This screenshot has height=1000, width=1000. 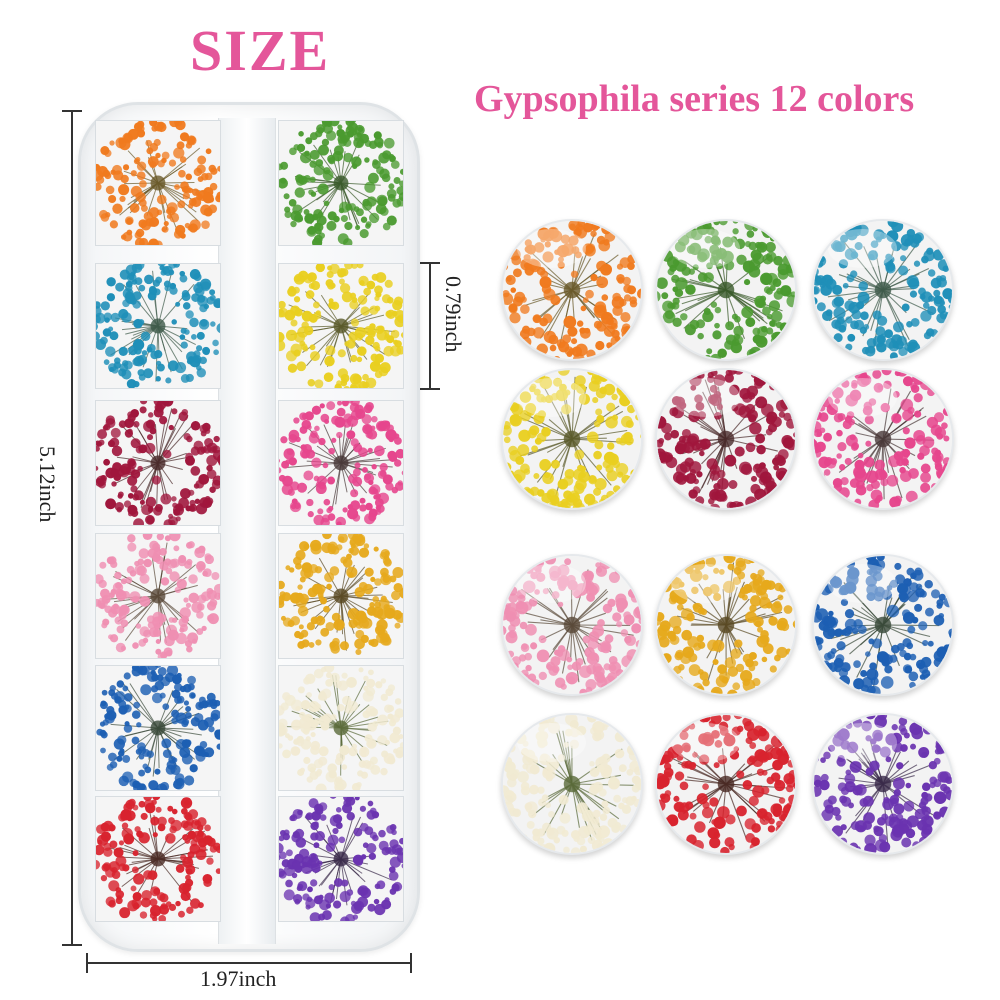 What do you see at coordinates (260, 50) in the screenshot?
I see `page-title: SIZE` at bounding box center [260, 50].